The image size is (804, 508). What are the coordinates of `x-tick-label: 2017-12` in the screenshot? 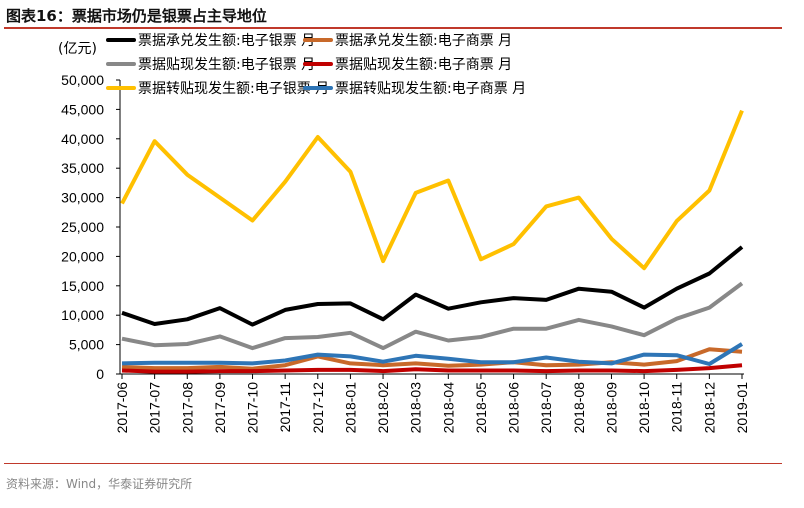 It's located at (318, 408).